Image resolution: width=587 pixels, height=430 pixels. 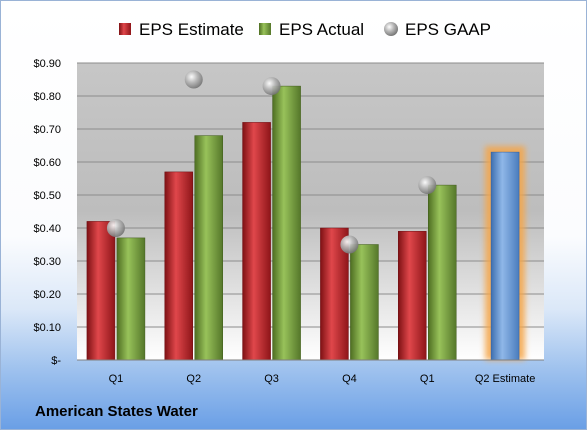 I want to click on bar-eps-forecast, so click(x=505, y=256).